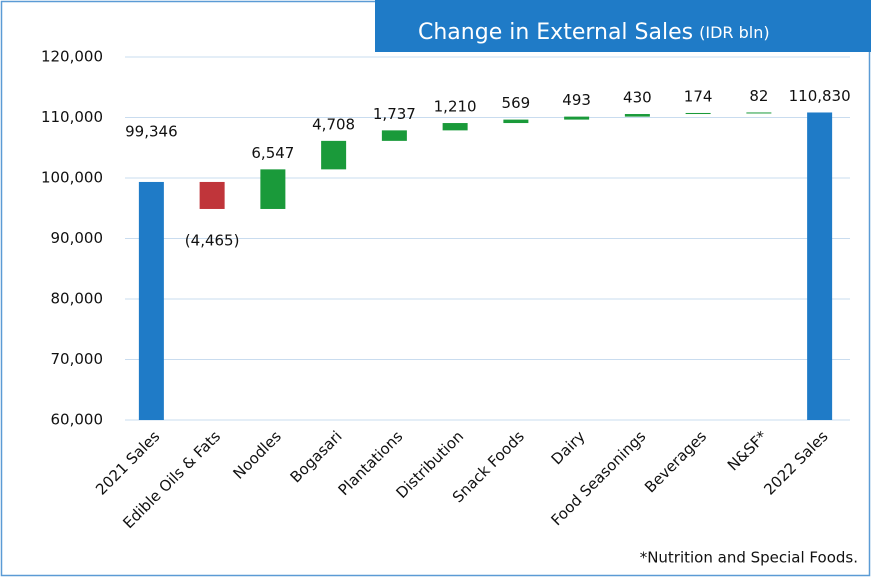 The width and height of the screenshot is (871, 577). I want to click on y-tick-label: 100,000, so click(72, 178).